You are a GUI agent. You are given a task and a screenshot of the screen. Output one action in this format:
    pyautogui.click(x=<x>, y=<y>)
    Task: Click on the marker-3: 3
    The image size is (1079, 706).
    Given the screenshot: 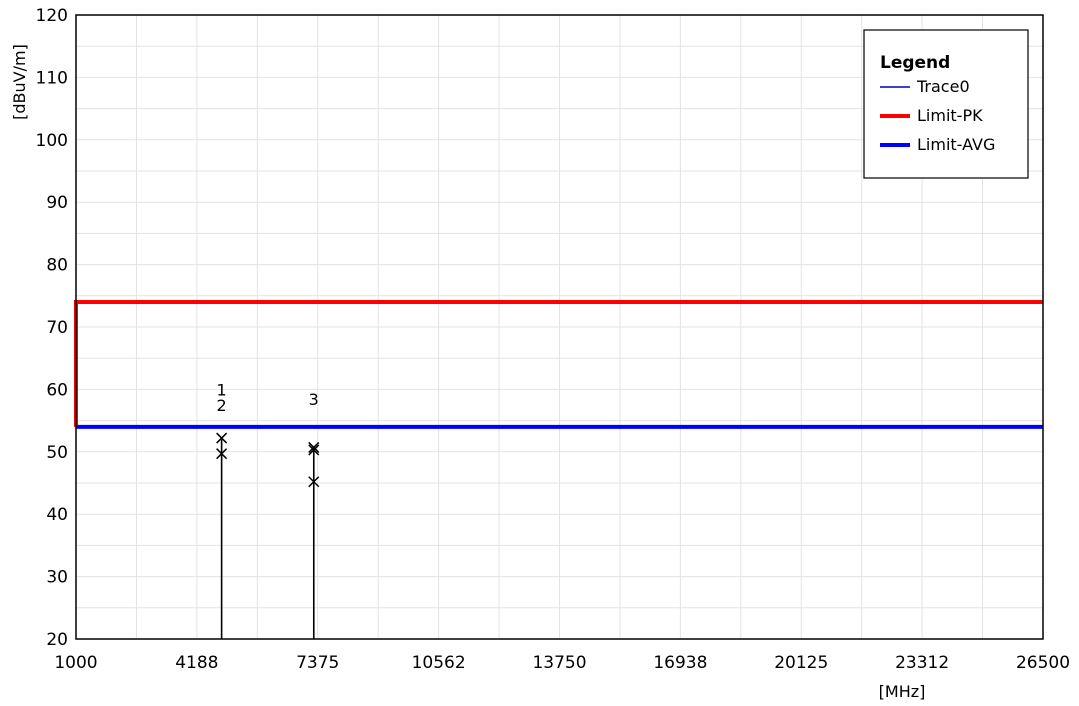 What is the action you would take?
    pyautogui.click(x=314, y=421)
    